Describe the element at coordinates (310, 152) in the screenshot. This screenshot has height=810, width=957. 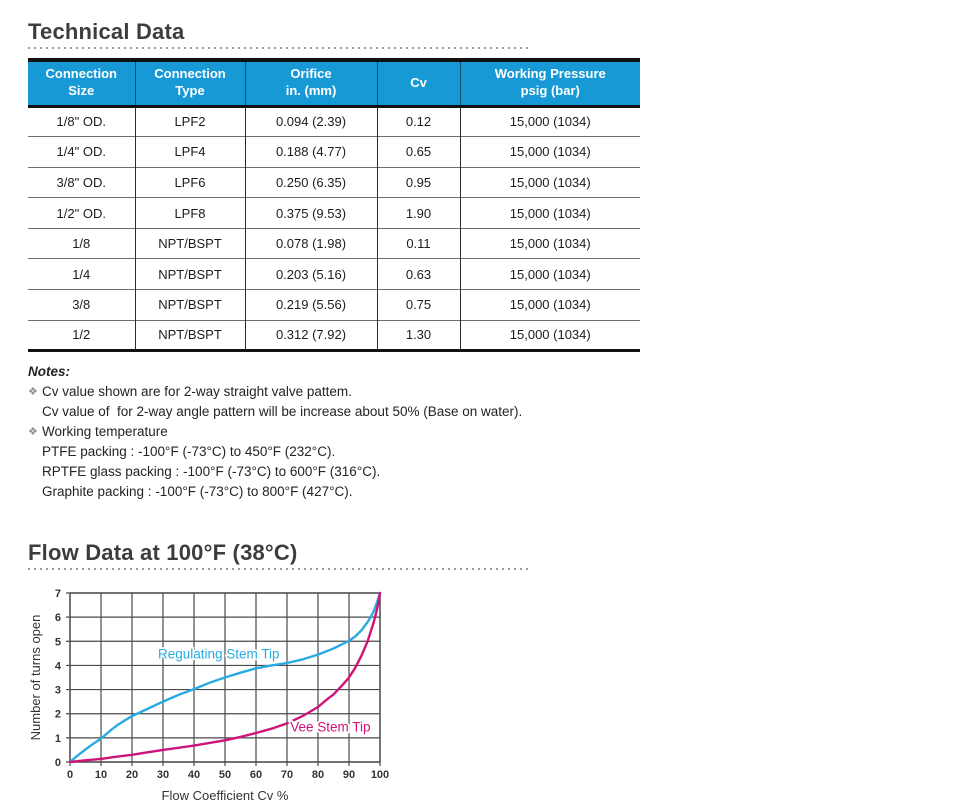
I see `table-cell: 0.188 (4.77)` at that location.